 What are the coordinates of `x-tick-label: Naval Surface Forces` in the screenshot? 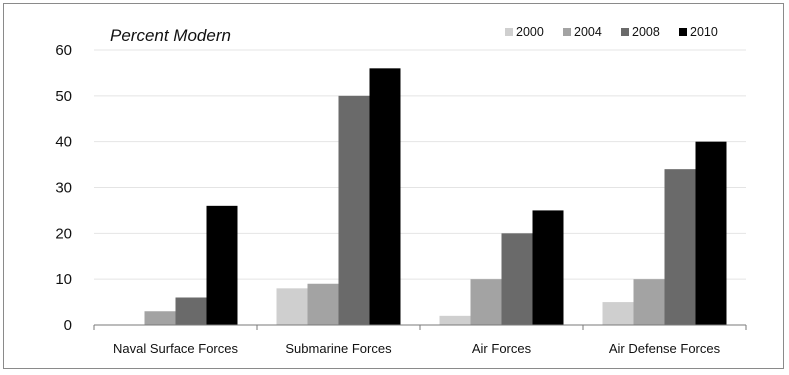 It's located at (175, 348).